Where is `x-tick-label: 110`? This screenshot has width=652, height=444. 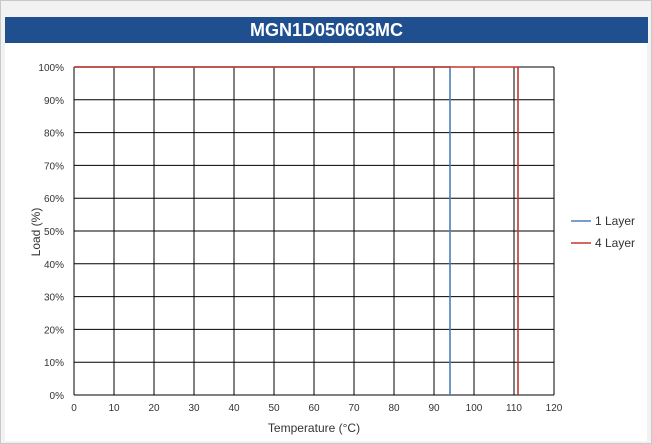 x-tick-label: 110 is located at coordinates (514, 408).